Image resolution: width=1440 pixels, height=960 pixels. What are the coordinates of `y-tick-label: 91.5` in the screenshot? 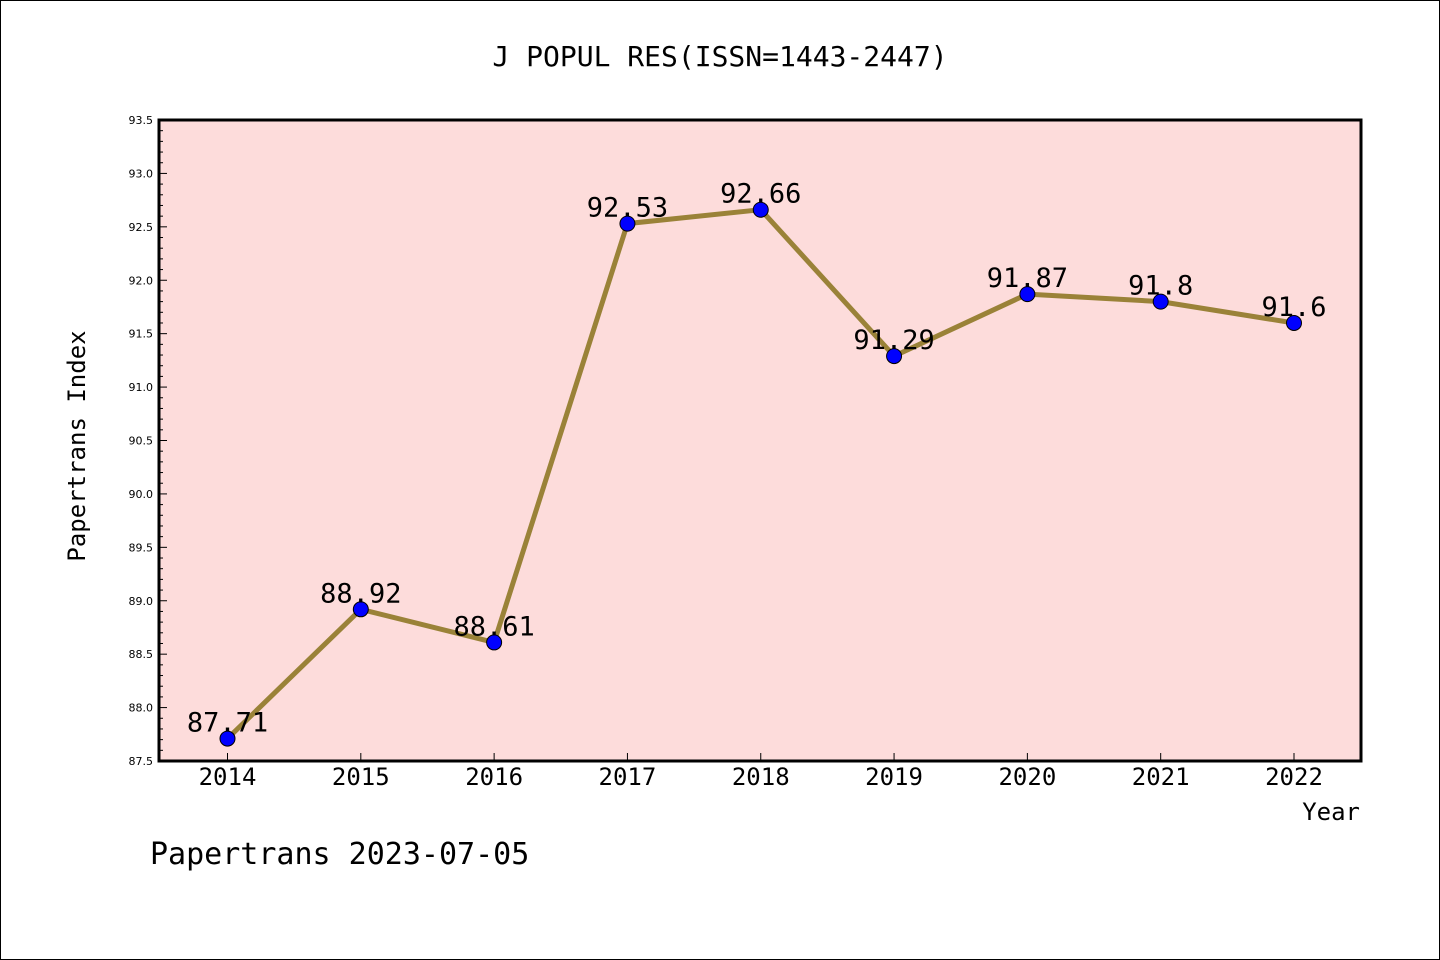 It's located at (141, 334).